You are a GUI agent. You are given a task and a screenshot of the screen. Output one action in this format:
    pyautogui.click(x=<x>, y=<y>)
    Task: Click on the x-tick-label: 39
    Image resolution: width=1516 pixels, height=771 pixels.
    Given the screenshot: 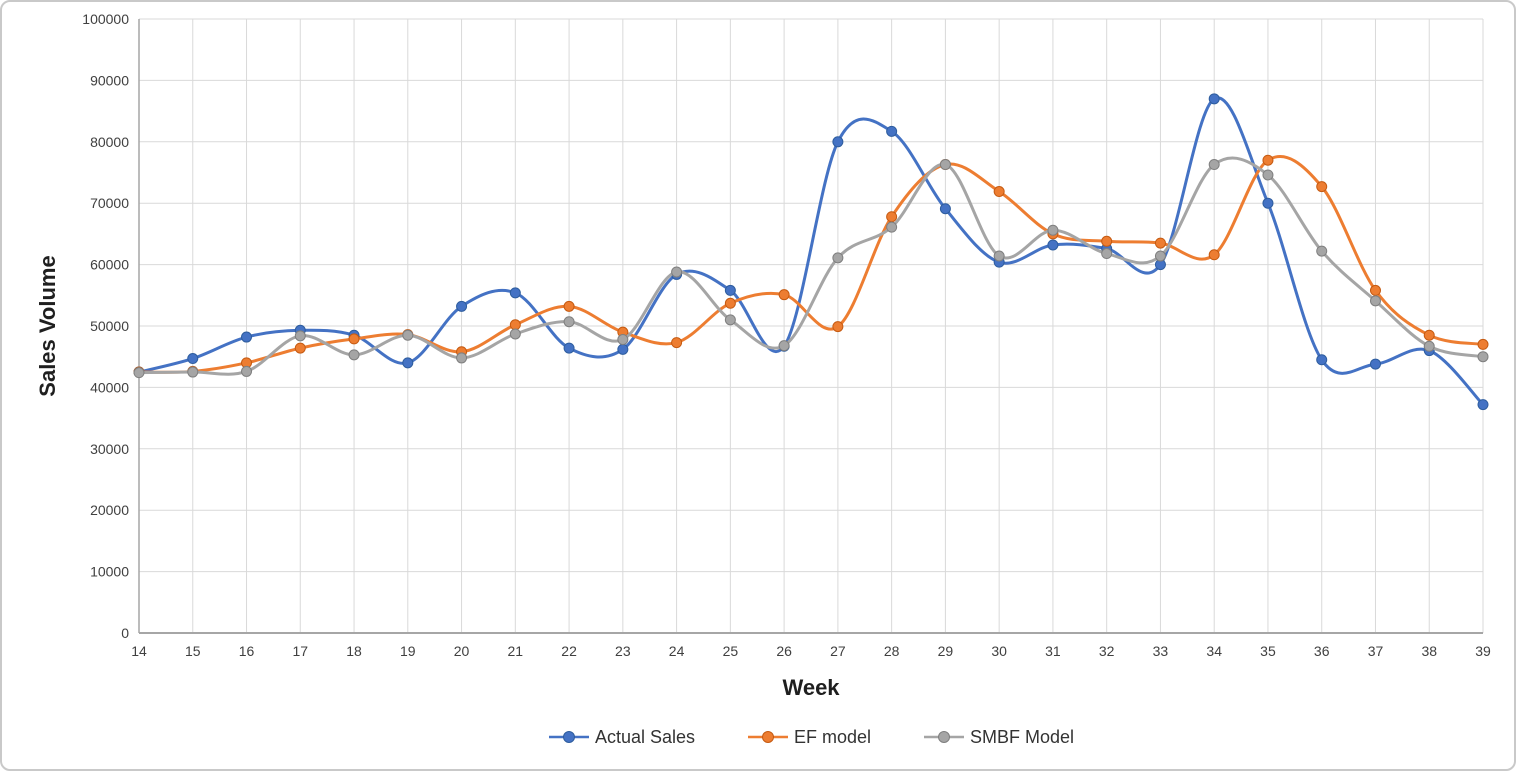 What is the action you would take?
    pyautogui.click(x=1483, y=651)
    